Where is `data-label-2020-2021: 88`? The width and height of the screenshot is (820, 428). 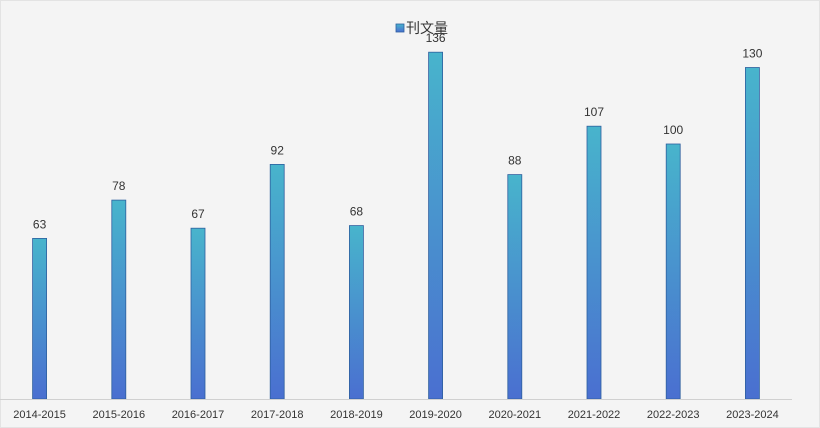 data-label-2020-2021: 88 is located at coordinates (515, 161).